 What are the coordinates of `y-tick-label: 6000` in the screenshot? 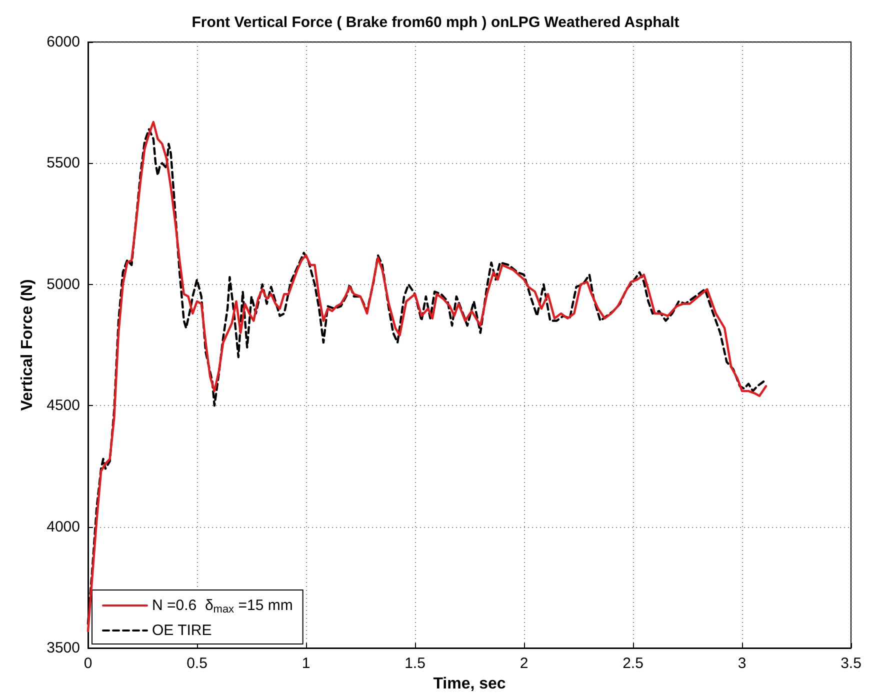 It's located at (63, 42).